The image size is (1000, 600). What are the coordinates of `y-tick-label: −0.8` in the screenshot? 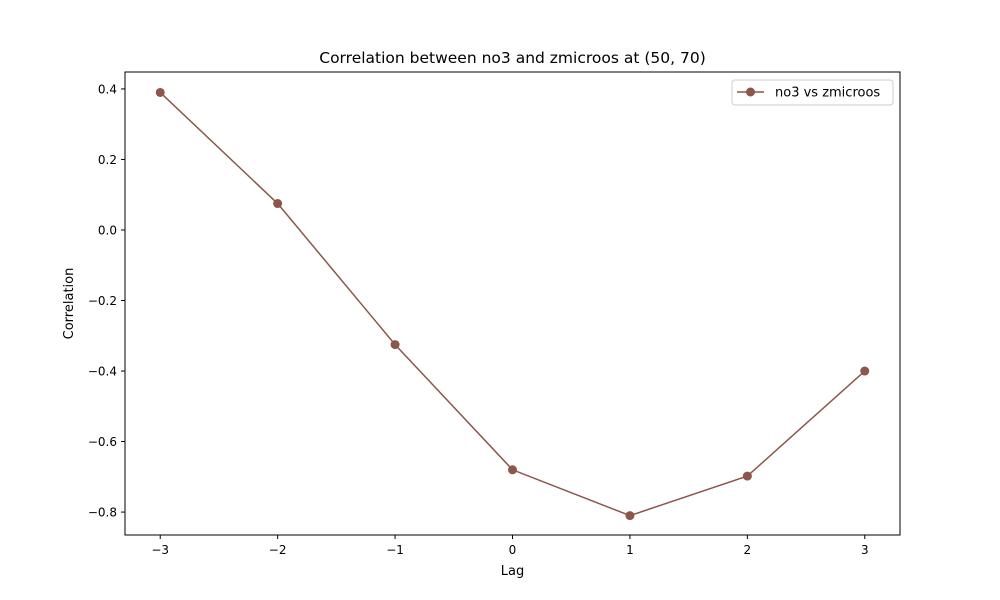 It's located at (102, 513).